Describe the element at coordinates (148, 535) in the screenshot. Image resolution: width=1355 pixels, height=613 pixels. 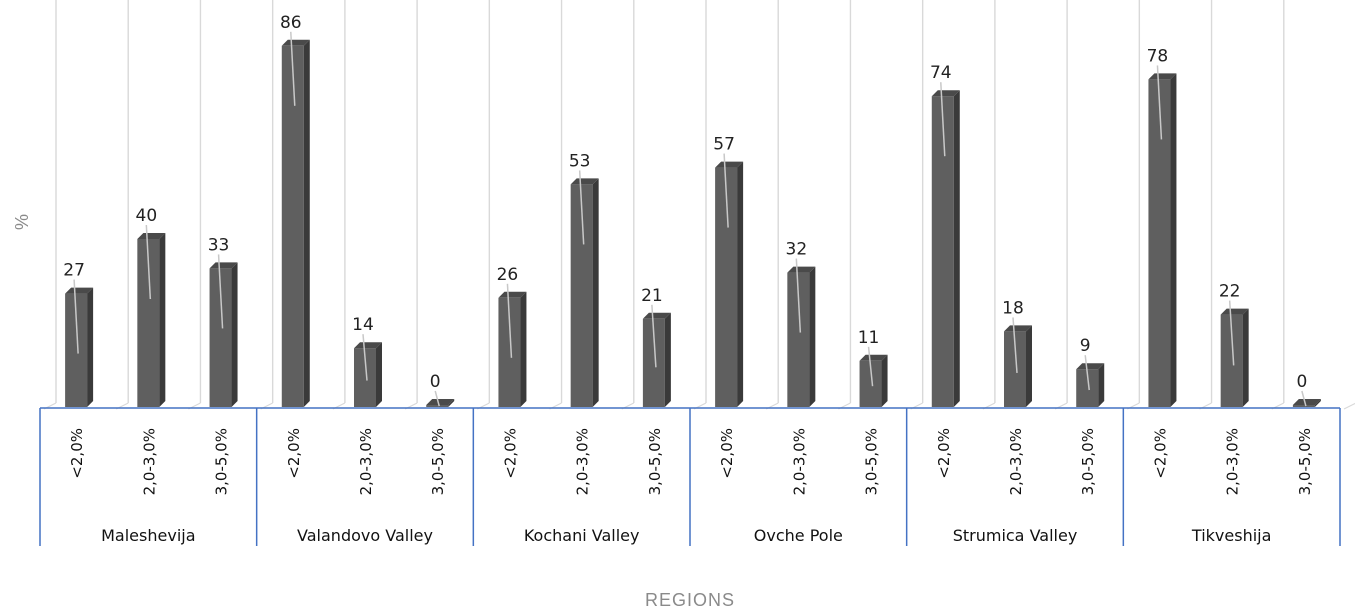
I see `group-label: Maleshevija` at that location.